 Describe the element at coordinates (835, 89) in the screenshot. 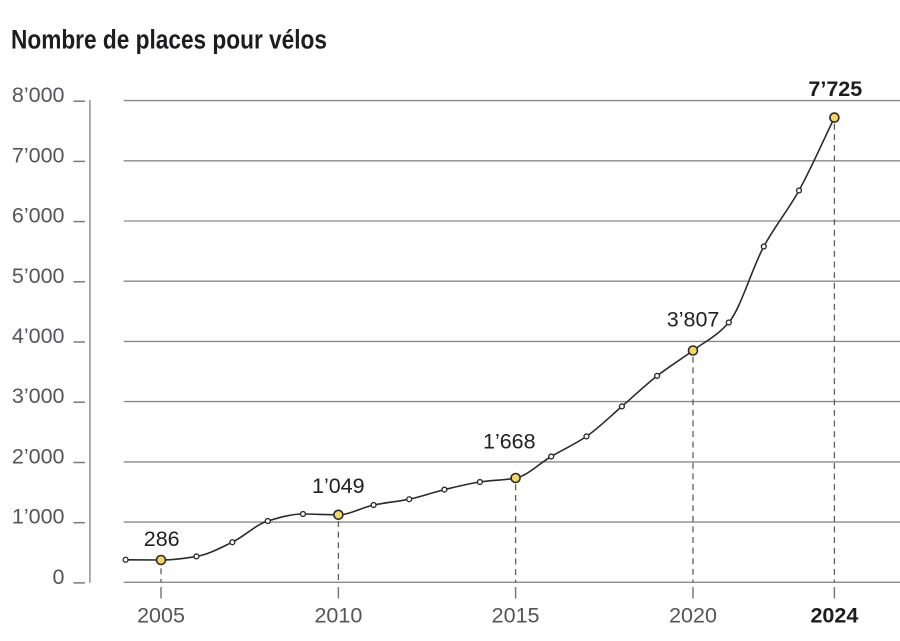

I see `svg-text: 7’725` at that location.